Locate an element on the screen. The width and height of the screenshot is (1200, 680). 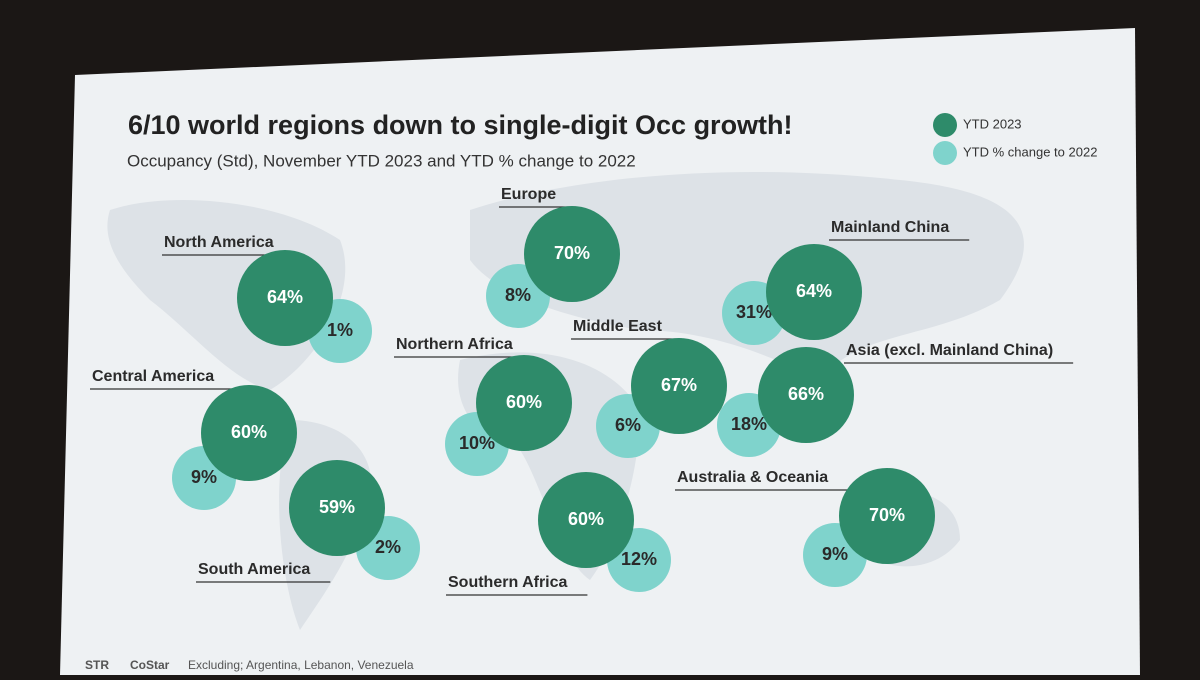
bubble-label: 31% is located at coordinates (754, 312).